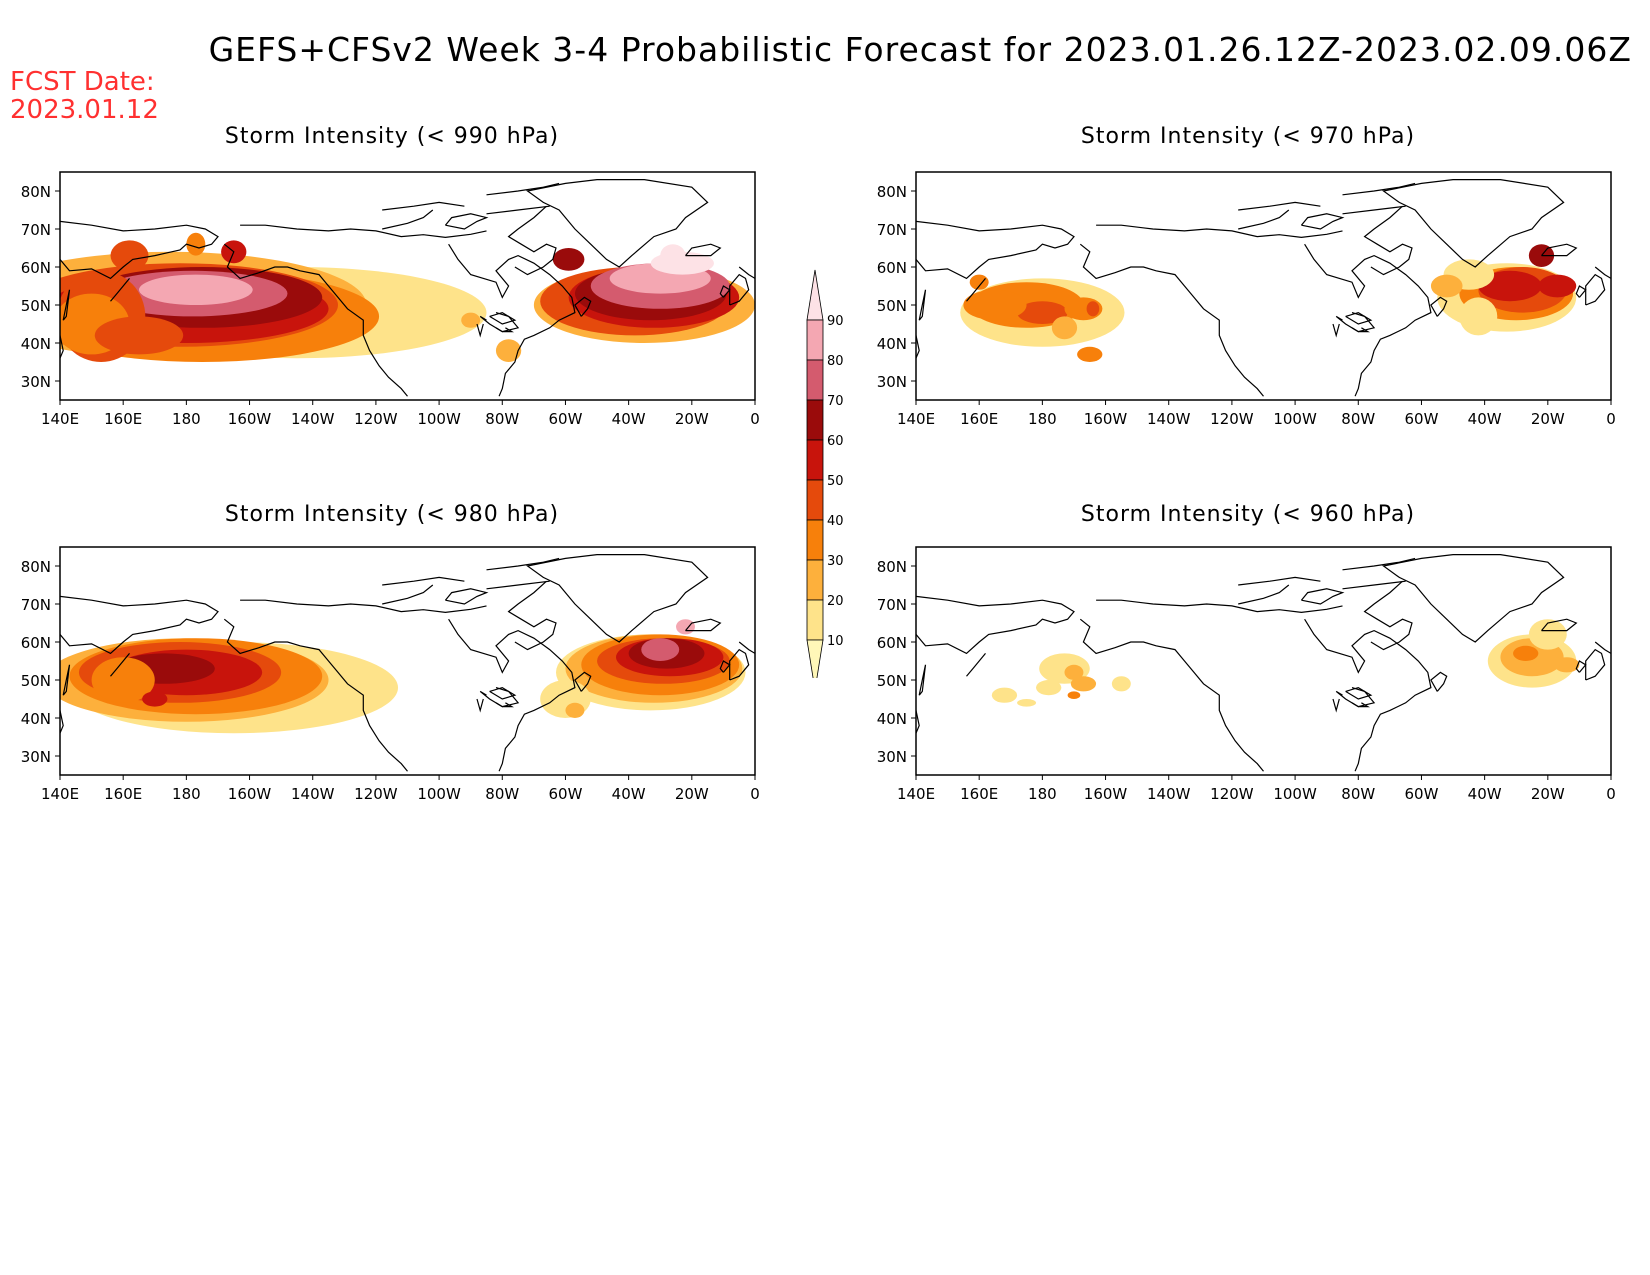 The height and width of the screenshot is (1275, 1650). I want to click on y-tick-label: 50N, so click(892, 306).